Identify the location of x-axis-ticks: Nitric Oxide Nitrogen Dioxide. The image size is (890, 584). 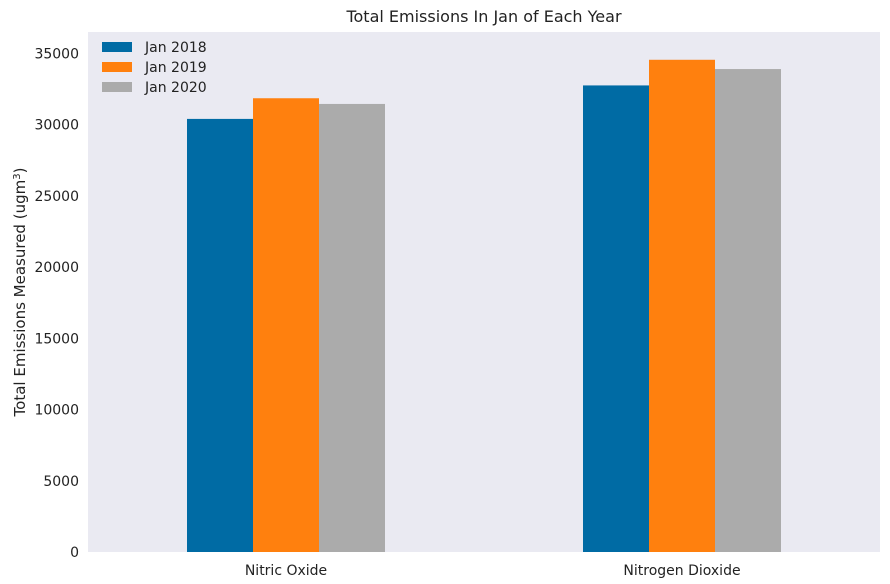
(493, 571).